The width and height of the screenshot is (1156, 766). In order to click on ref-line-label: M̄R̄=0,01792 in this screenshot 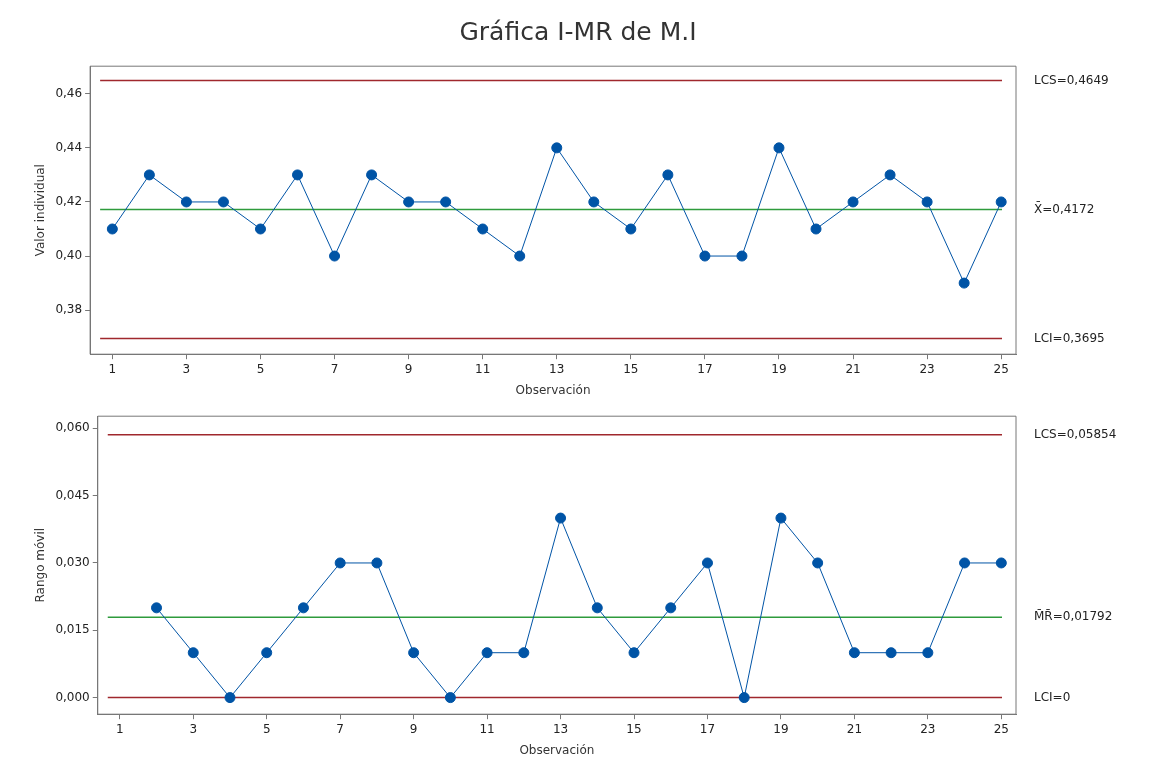, I will do `click(1073, 616)`.